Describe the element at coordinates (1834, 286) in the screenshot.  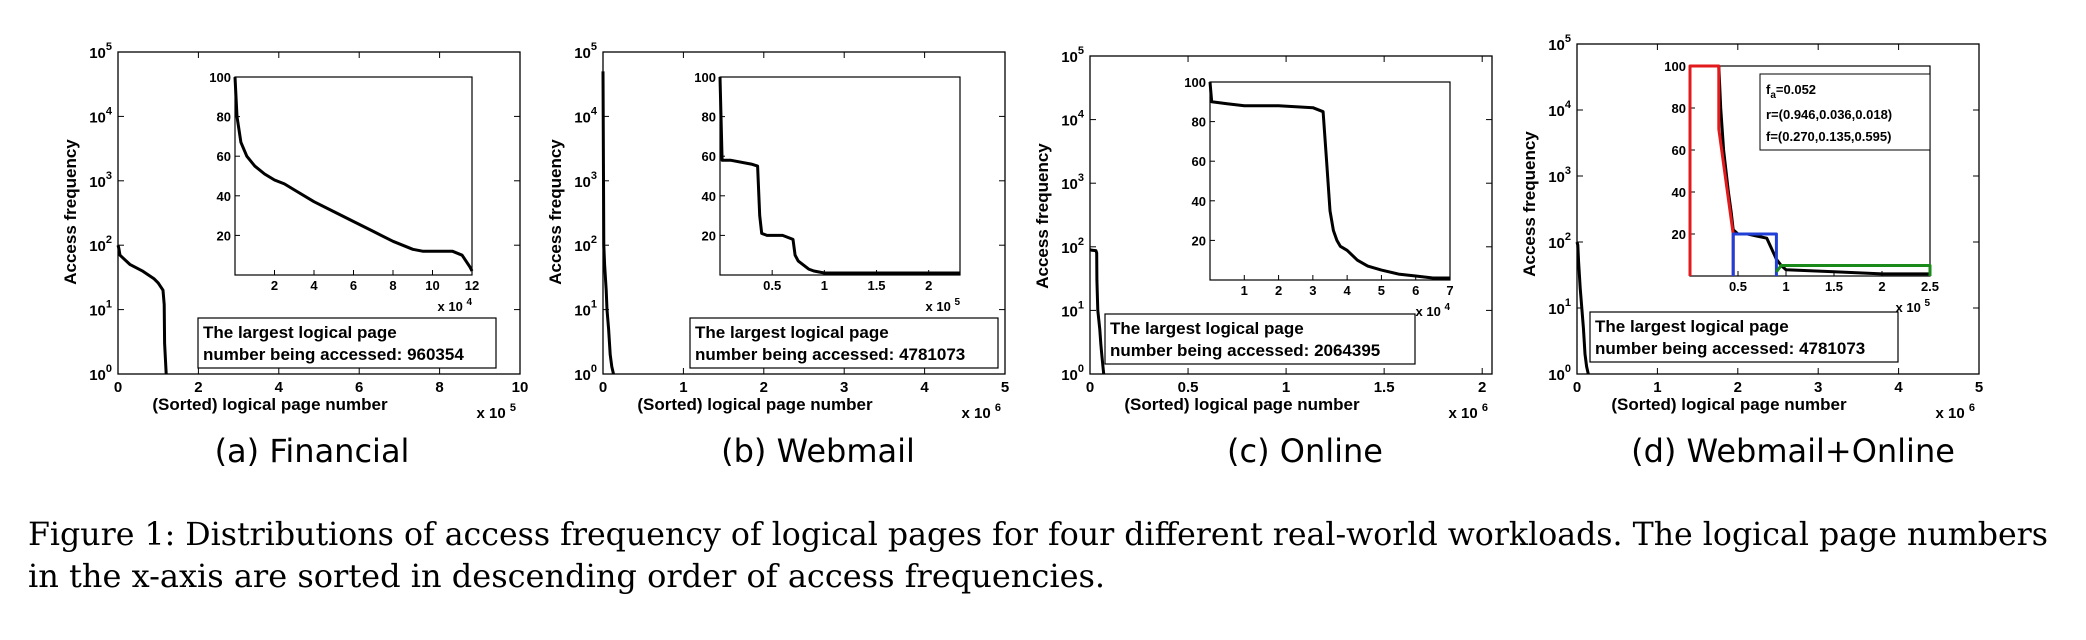
I see `inset-x-tick-label: 1.5` at that location.